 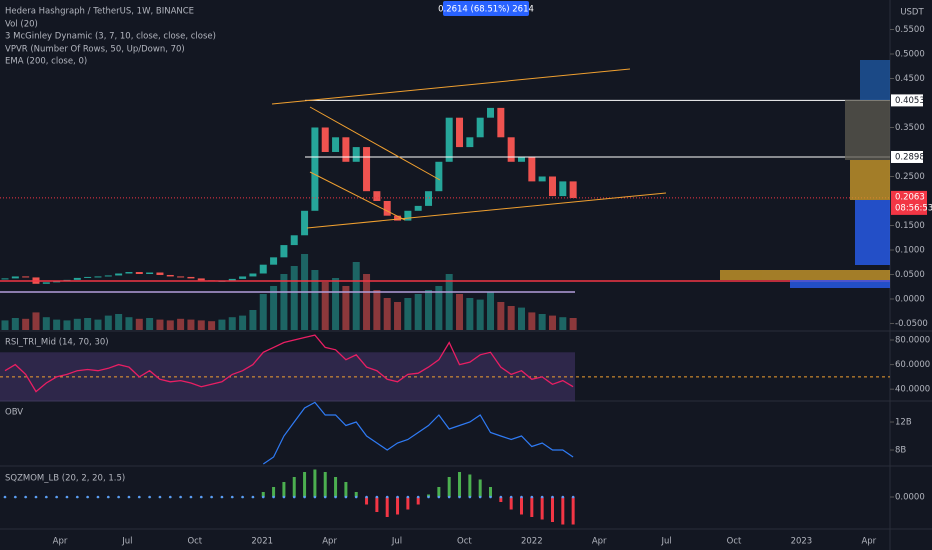 What do you see at coordinates (910, 177) in the screenshot?
I see `y-tick-label: 0.2500` at bounding box center [910, 177].